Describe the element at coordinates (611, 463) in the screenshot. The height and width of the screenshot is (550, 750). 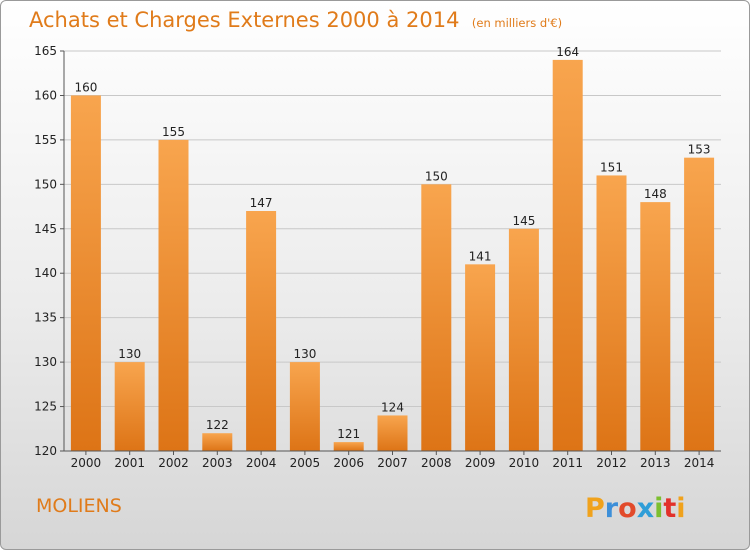
I see `x-tick-label-2012: 2012` at that location.